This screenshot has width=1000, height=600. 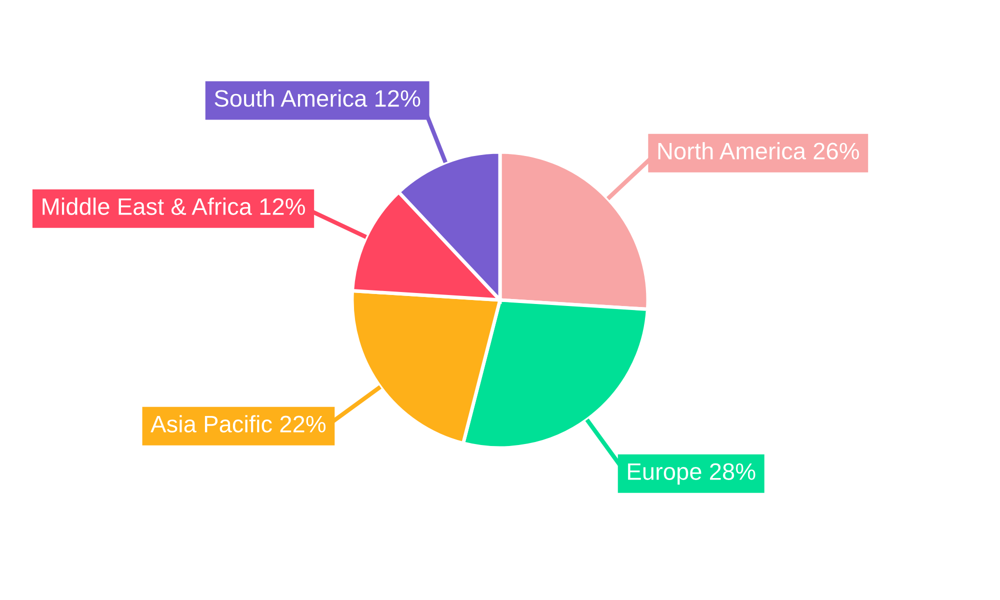 I want to click on slice-label: Europe 28%, so click(x=692, y=474).